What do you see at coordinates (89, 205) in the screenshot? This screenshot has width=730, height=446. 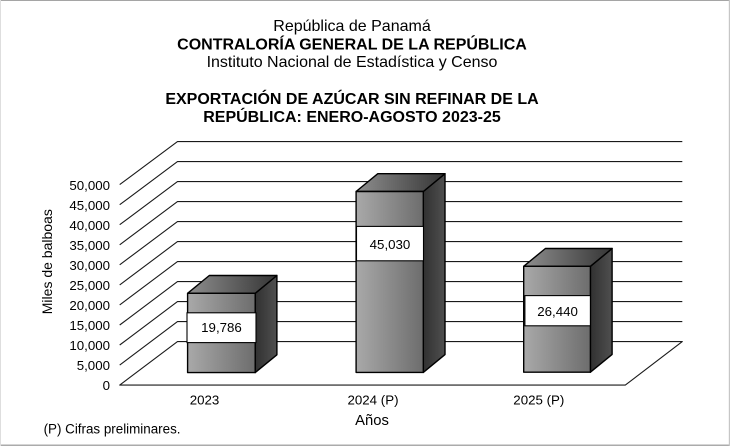 I see `svg-text: 45,000` at bounding box center [89, 205].